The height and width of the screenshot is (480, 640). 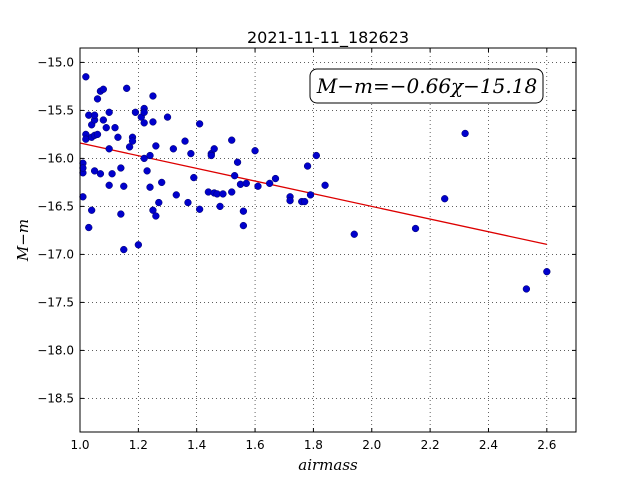 What do you see at coordinates (55, 62) in the screenshot?
I see `y-tick-label: −15.0` at bounding box center [55, 62].